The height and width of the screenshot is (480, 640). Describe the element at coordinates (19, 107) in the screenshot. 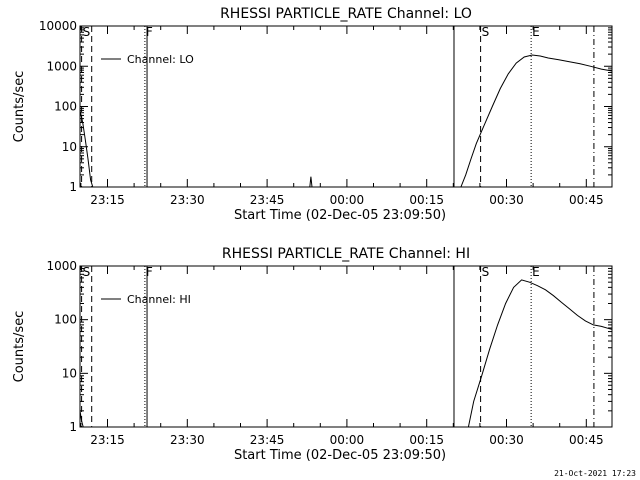

I see `chart-1-y-axis-label: Counts/sec` at that location.